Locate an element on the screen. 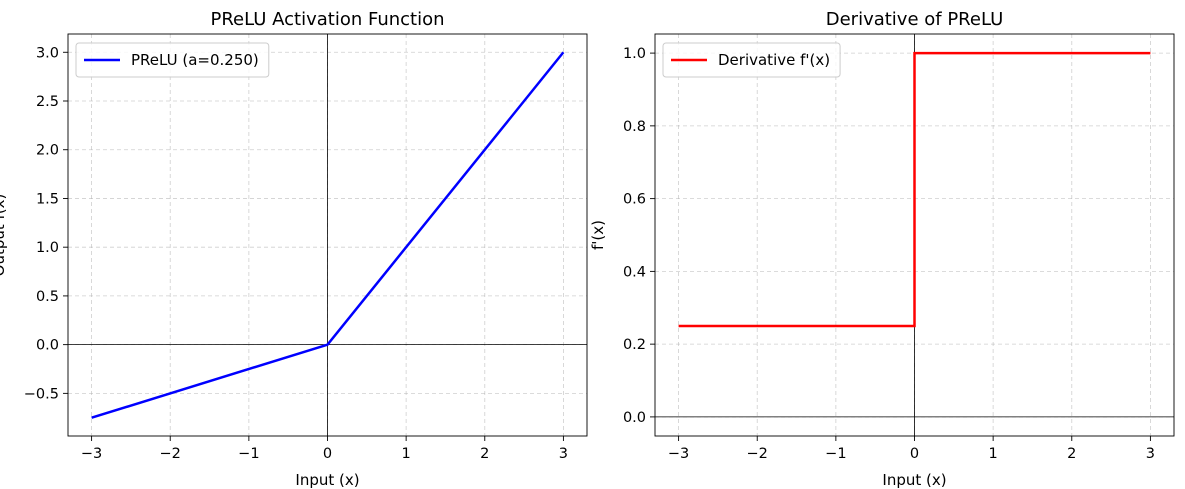  chart-title: PReLU Activation Function is located at coordinates (327, 19).